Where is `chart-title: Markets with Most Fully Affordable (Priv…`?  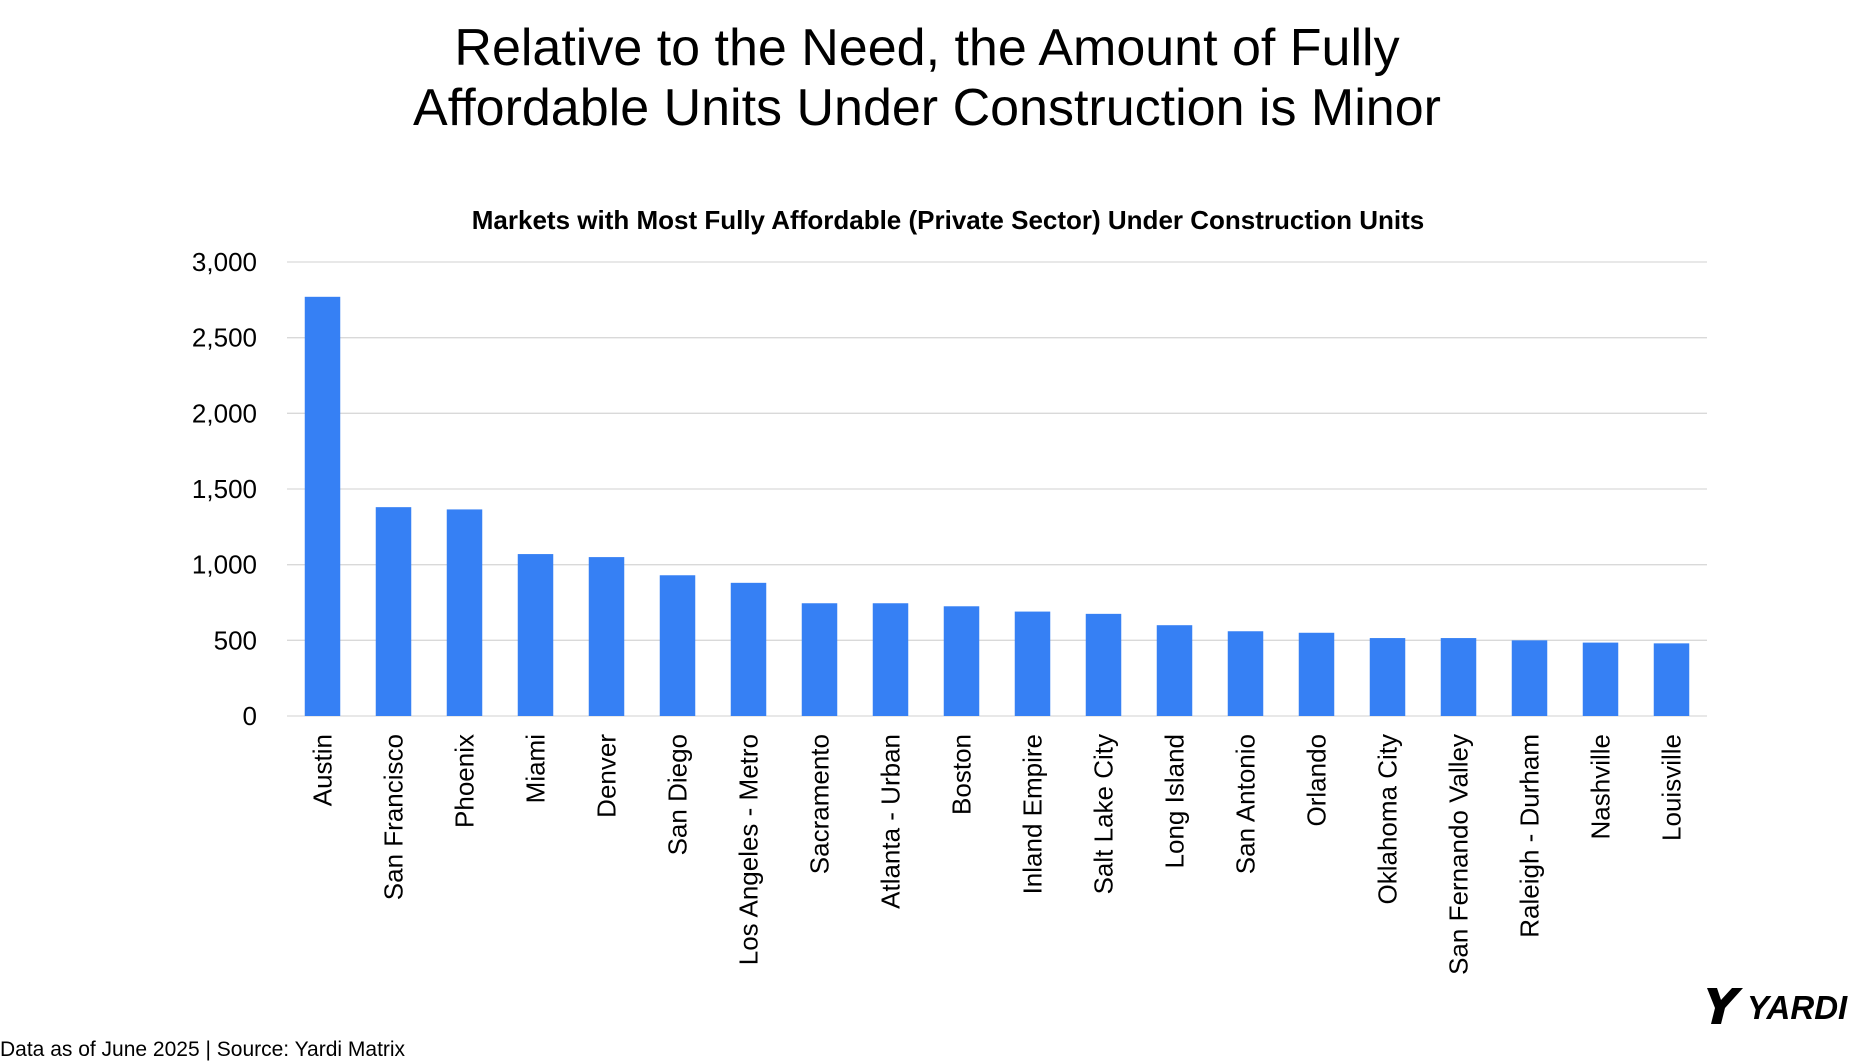
chart-title: Markets with Most Fully Affordable (Priv… is located at coordinates (948, 220).